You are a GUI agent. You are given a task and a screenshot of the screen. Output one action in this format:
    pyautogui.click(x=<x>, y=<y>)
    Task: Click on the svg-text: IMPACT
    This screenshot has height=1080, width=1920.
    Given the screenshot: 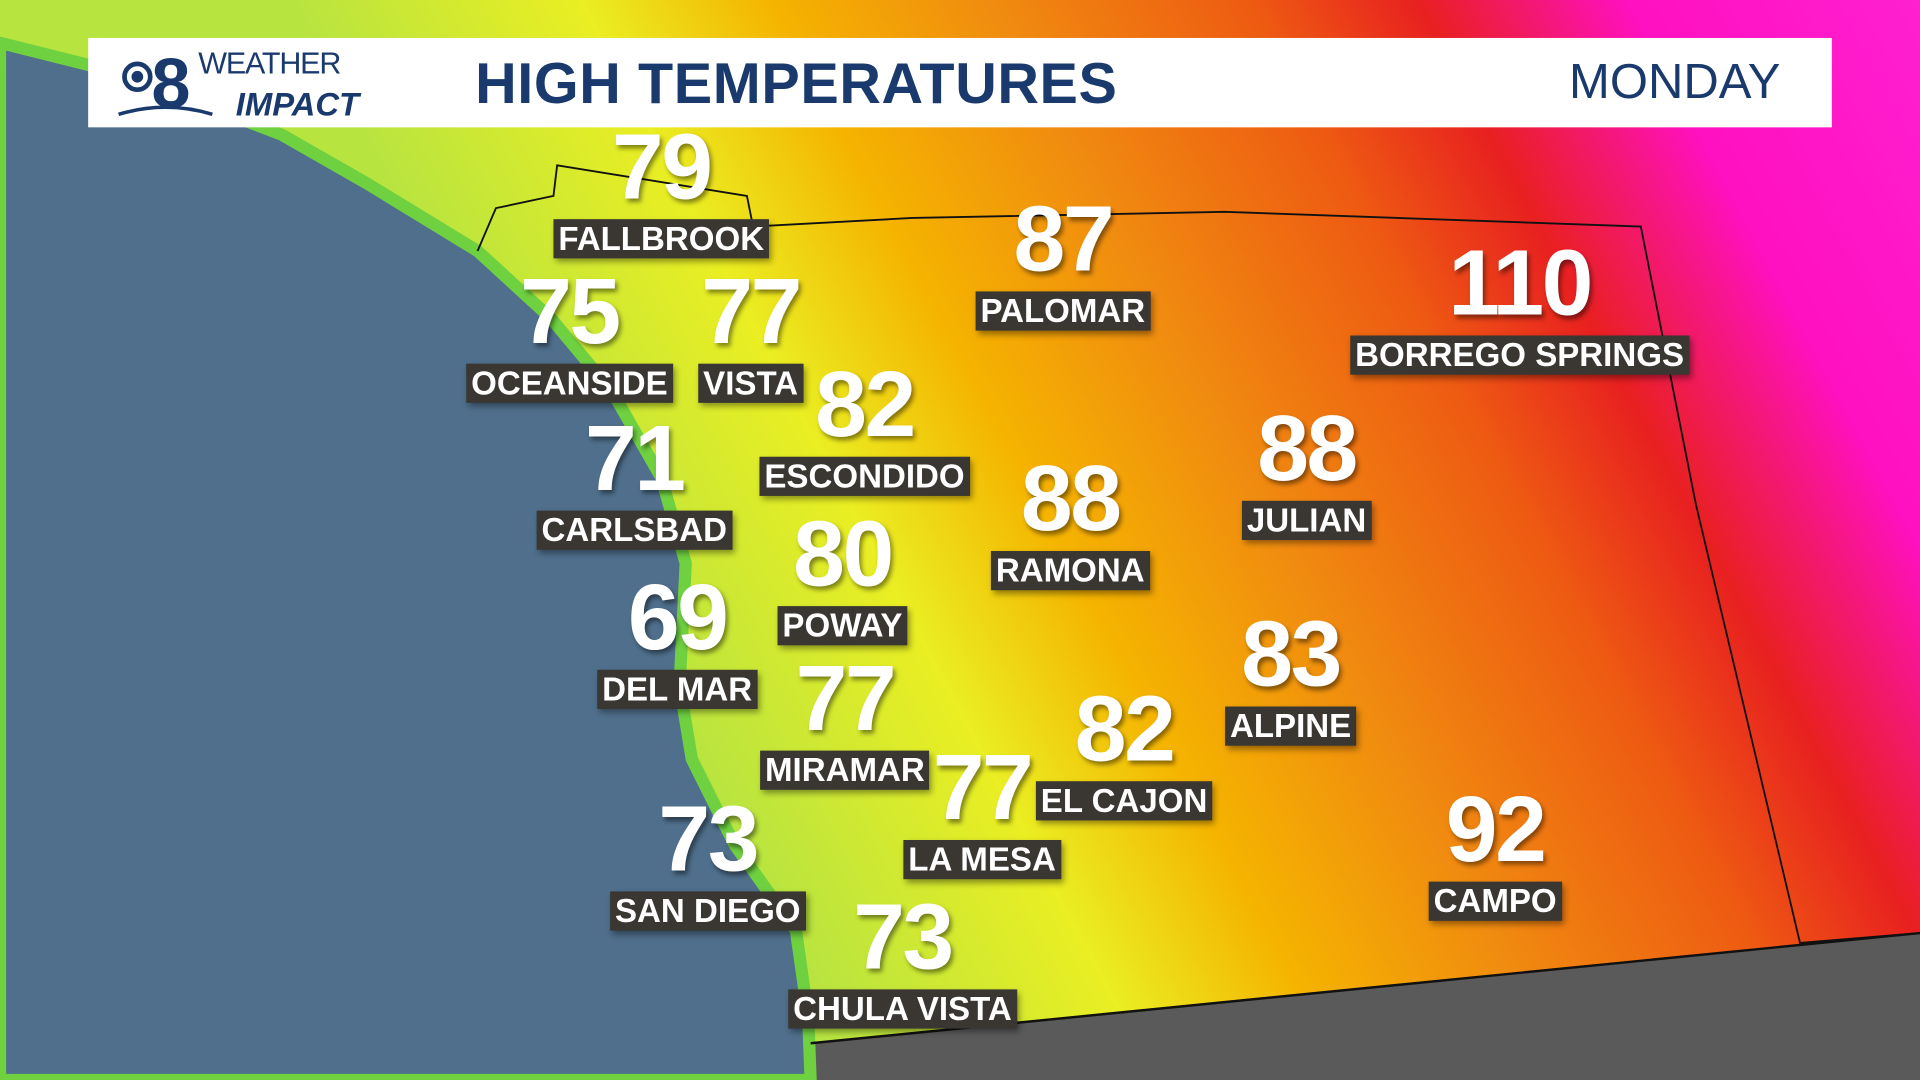 What is the action you would take?
    pyautogui.click(x=299, y=103)
    